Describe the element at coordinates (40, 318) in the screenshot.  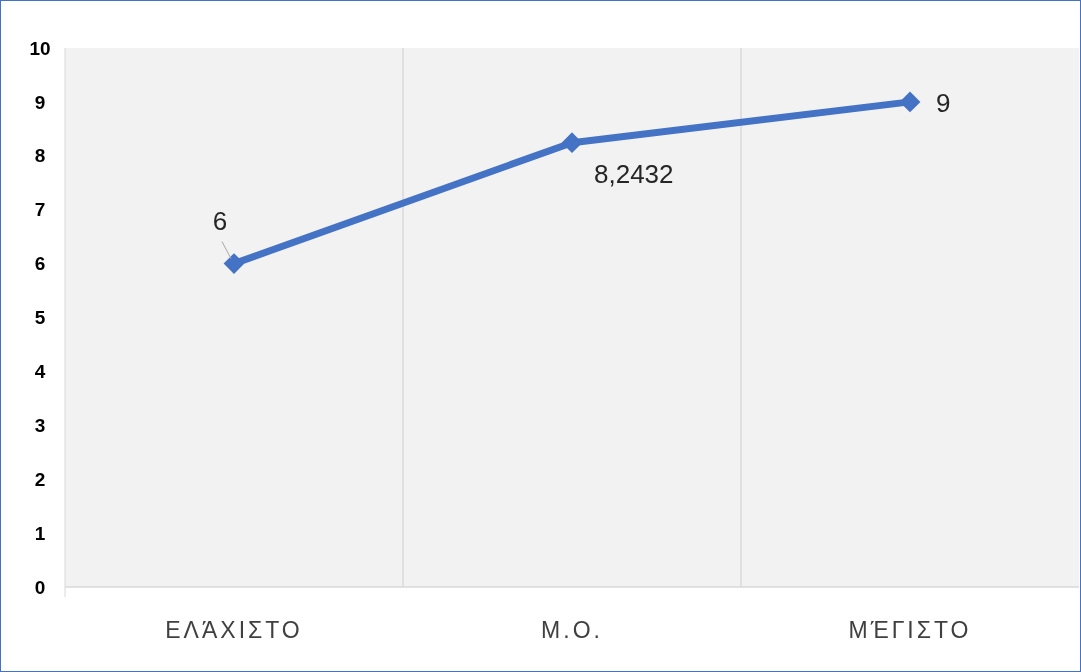
I see `y-tick-label: 5` at that location.